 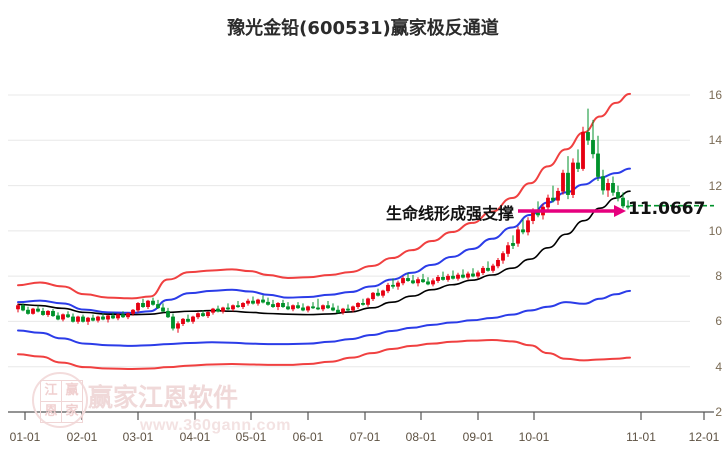 I want to click on y-axis-tick: 8, so click(x=718, y=276).